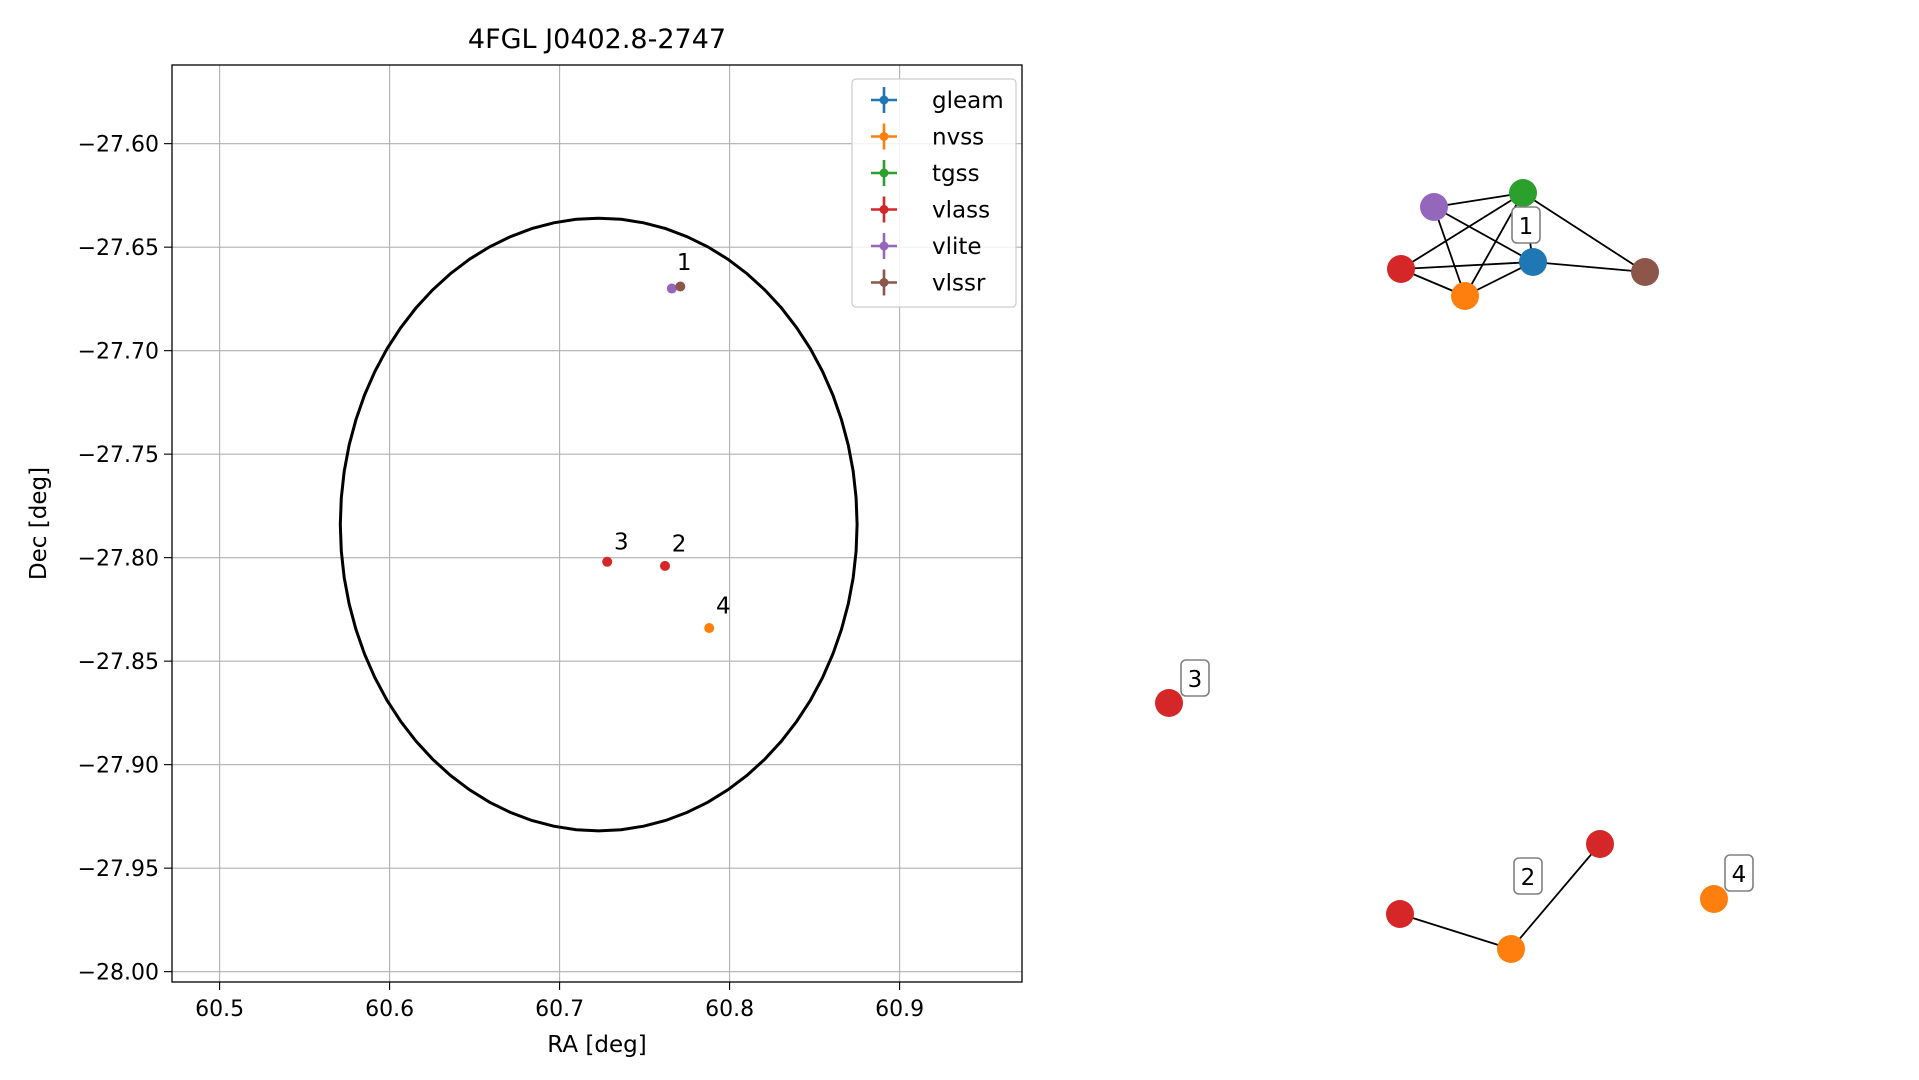  What do you see at coordinates (959, 284) in the screenshot?
I see `legend-label: vlssr` at bounding box center [959, 284].